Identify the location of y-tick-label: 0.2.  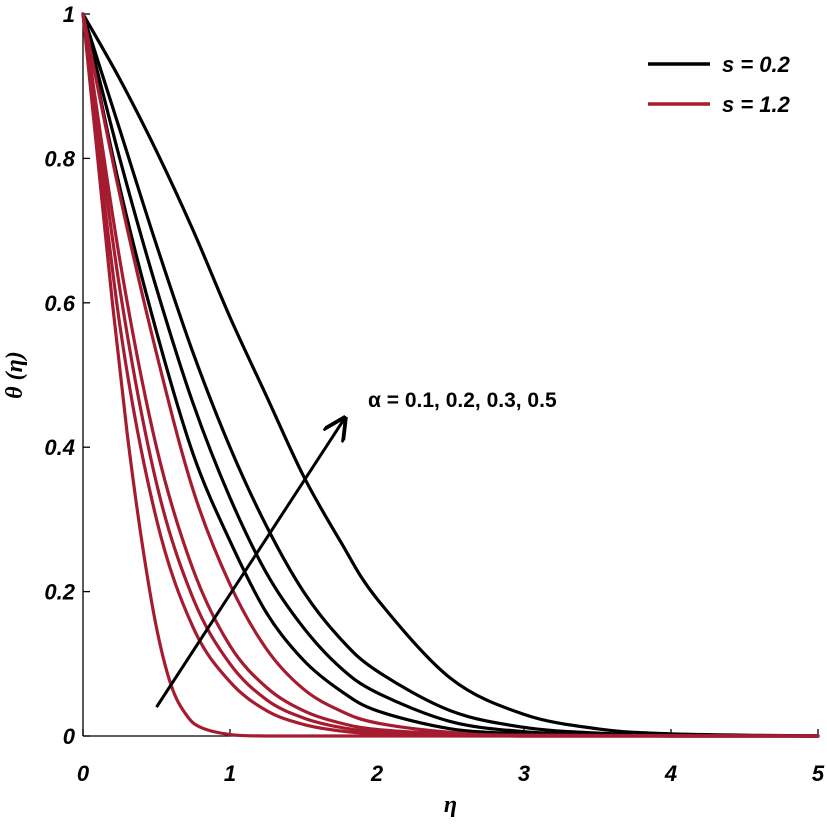
(59, 592).